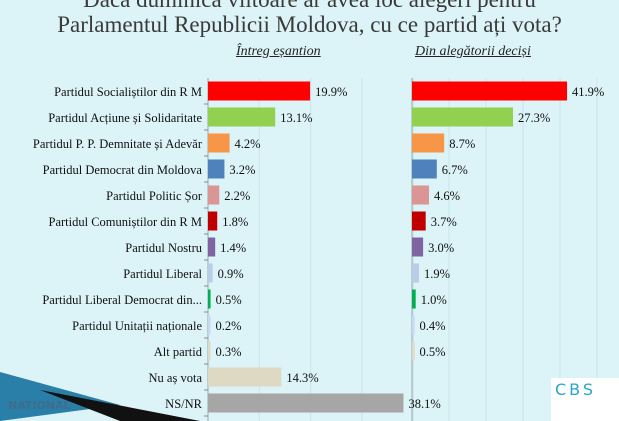  I want to click on data-label: 3.2%, so click(242, 170).